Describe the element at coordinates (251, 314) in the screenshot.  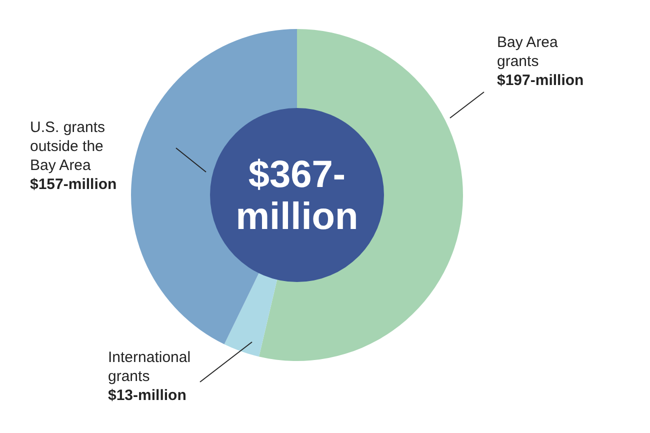
I see `donut-slice` at that location.